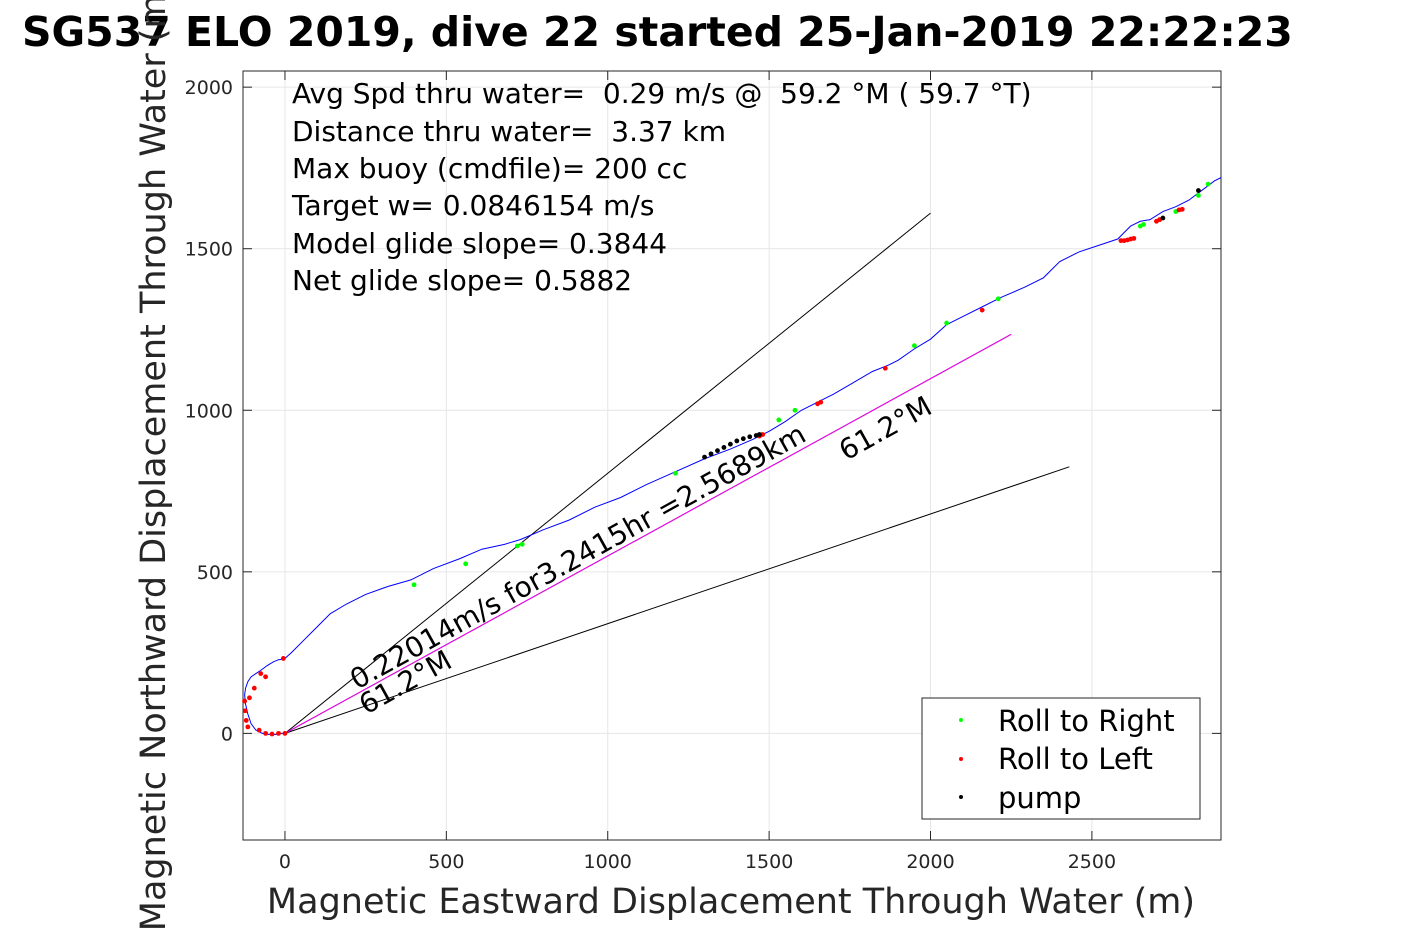 This screenshot has height=945, width=1417. Describe the element at coordinates (961, 759) in the screenshot. I see `legend-marker-left` at that location.